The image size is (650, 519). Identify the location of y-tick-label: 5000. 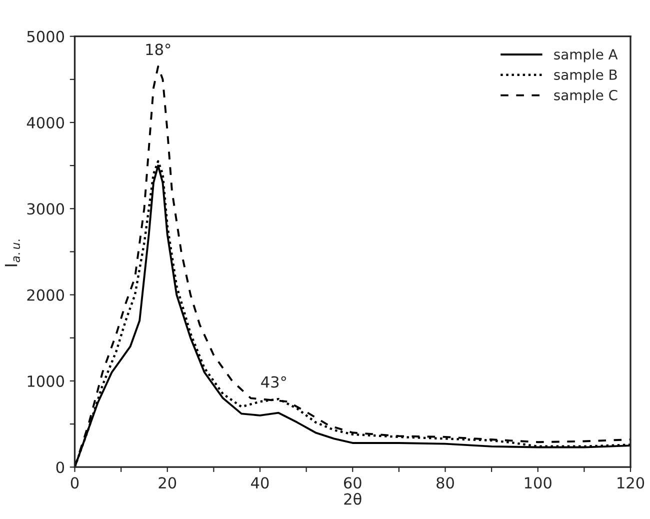
(45, 36).